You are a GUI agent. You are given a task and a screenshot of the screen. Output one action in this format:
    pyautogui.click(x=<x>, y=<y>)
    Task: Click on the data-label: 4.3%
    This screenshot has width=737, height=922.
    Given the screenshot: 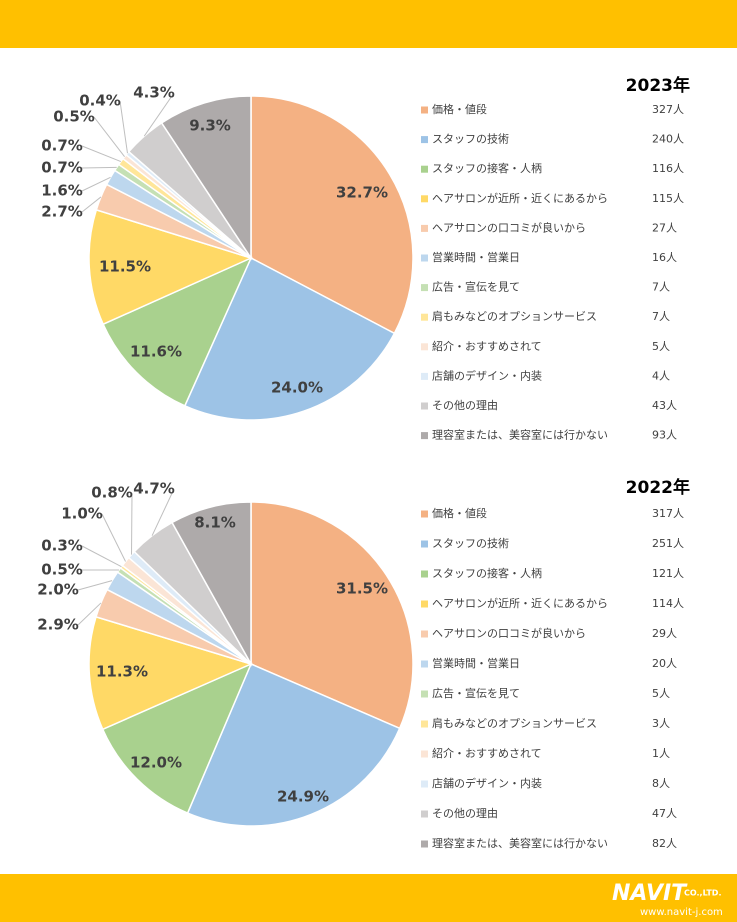 What is the action you would take?
    pyautogui.click(x=154, y=93)
    